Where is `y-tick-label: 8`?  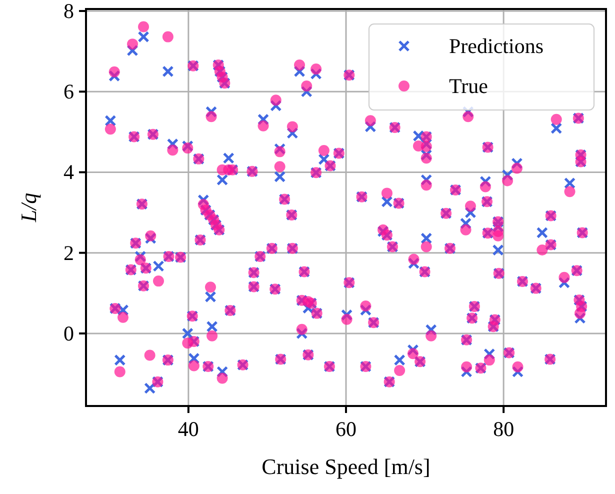
y-tick-label: 8 is located at coordinates (69, 12).